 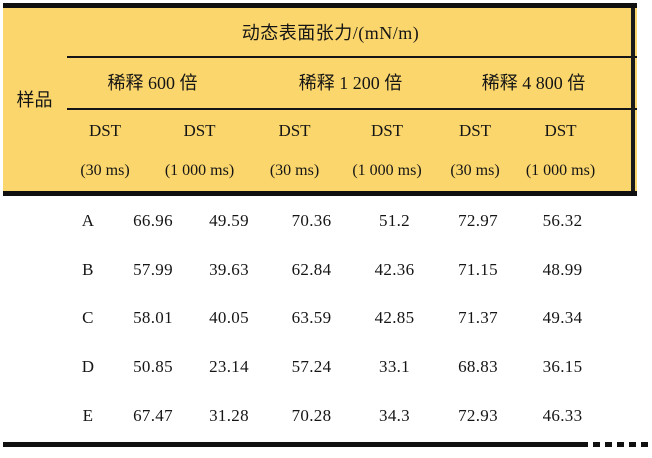 I want to click on horizontal-rule-under-title, so click(x=352, y=57).